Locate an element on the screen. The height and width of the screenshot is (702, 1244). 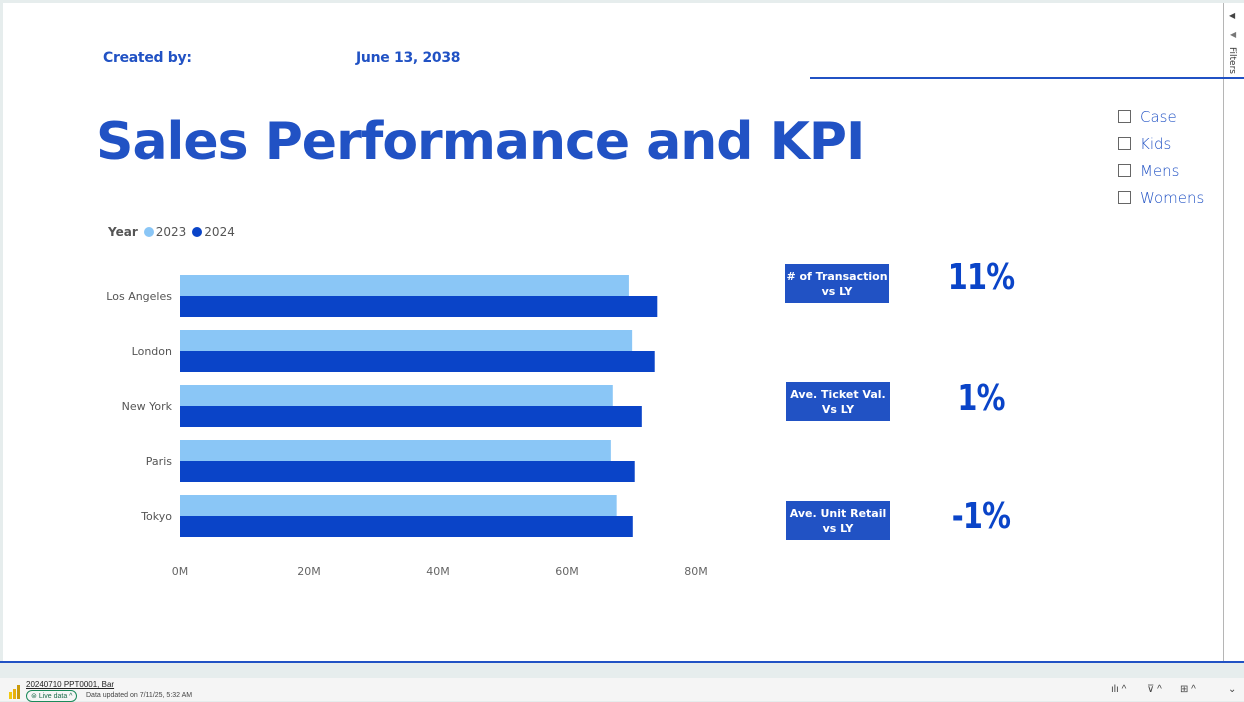
bar-paris-2023 is located at coordinates (395, 450).